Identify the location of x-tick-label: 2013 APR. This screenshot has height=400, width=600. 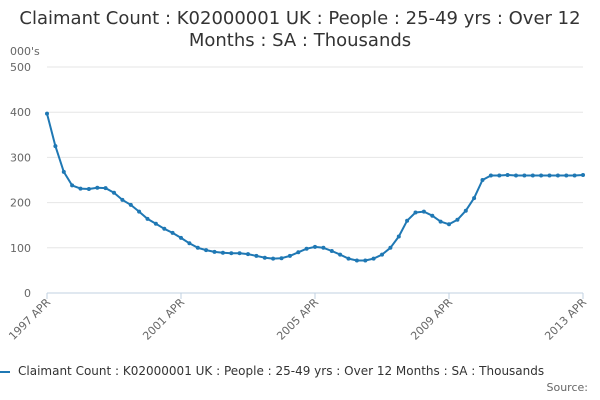
(565, 319).